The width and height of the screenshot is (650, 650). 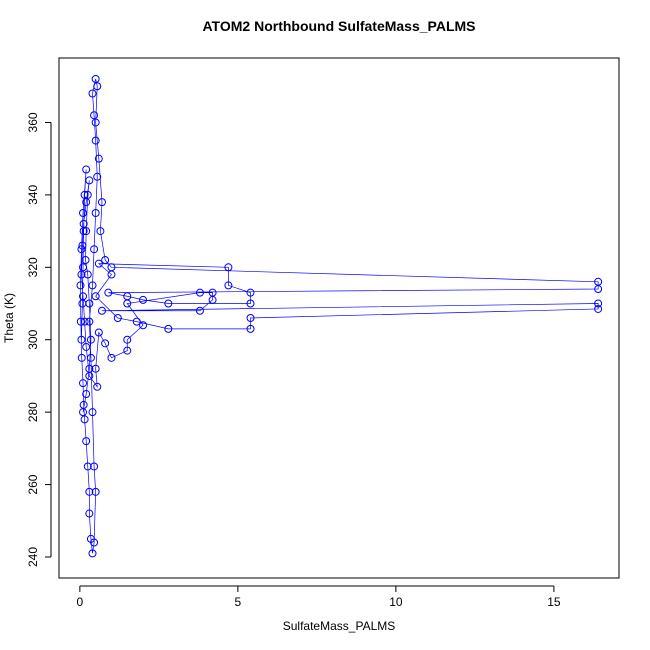 I want to click on x-tick-label: 0, so click(x=80, y=602).